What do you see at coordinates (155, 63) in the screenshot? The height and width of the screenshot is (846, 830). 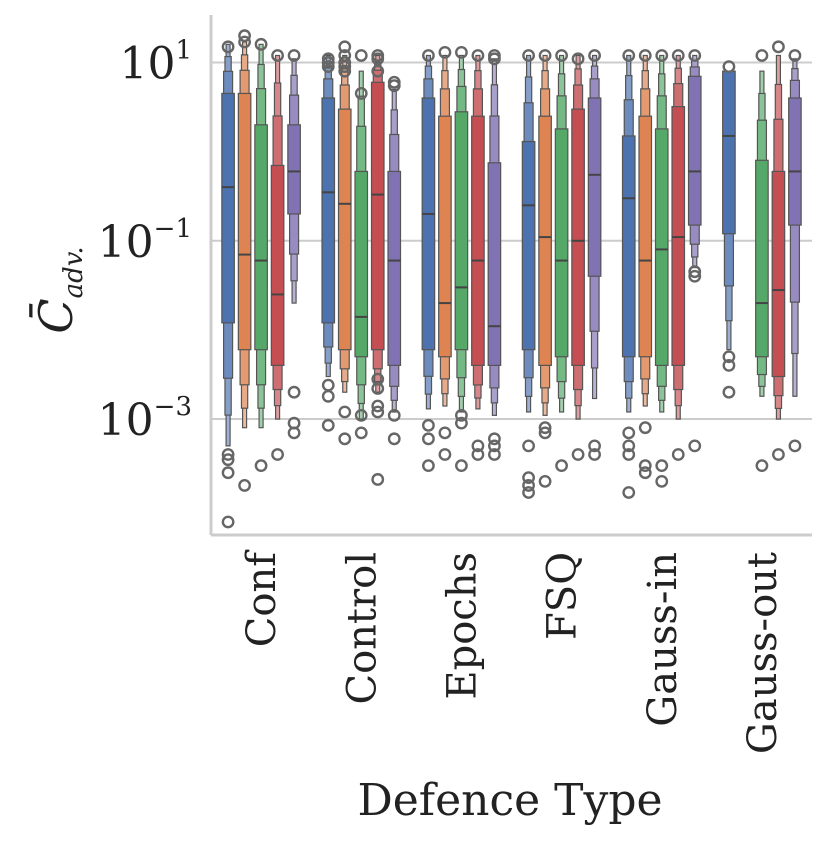 I see `y-tick-label: 10¹` at bounding box center [155, 63].